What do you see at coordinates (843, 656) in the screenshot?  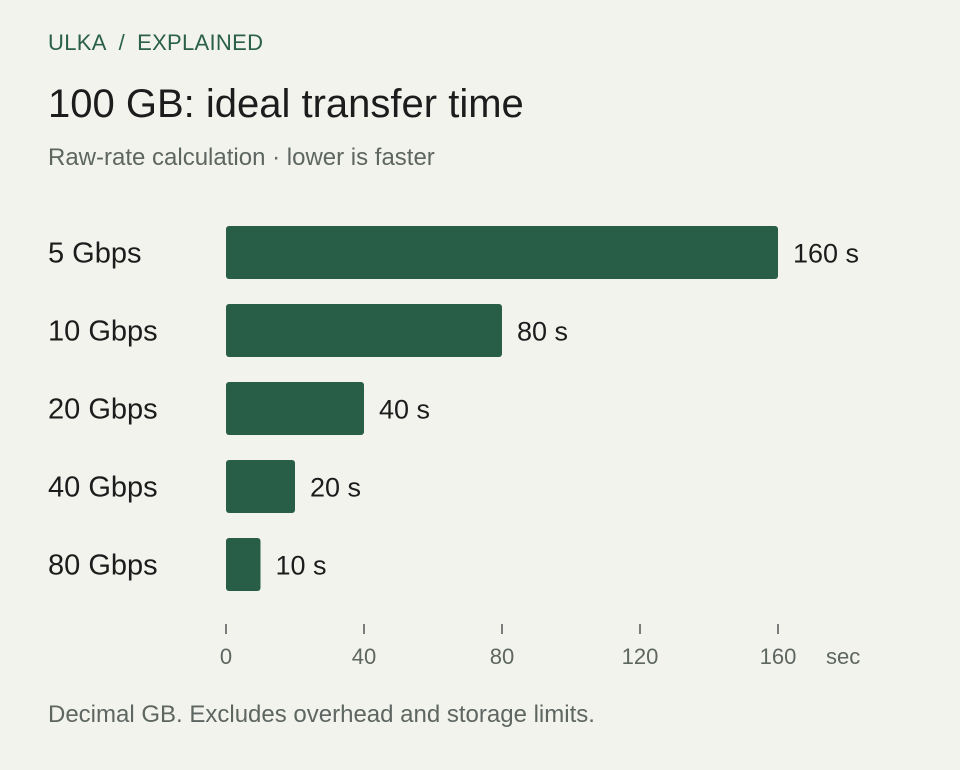 I see `x-unit-label: sec` at bounding box center [843, 656].